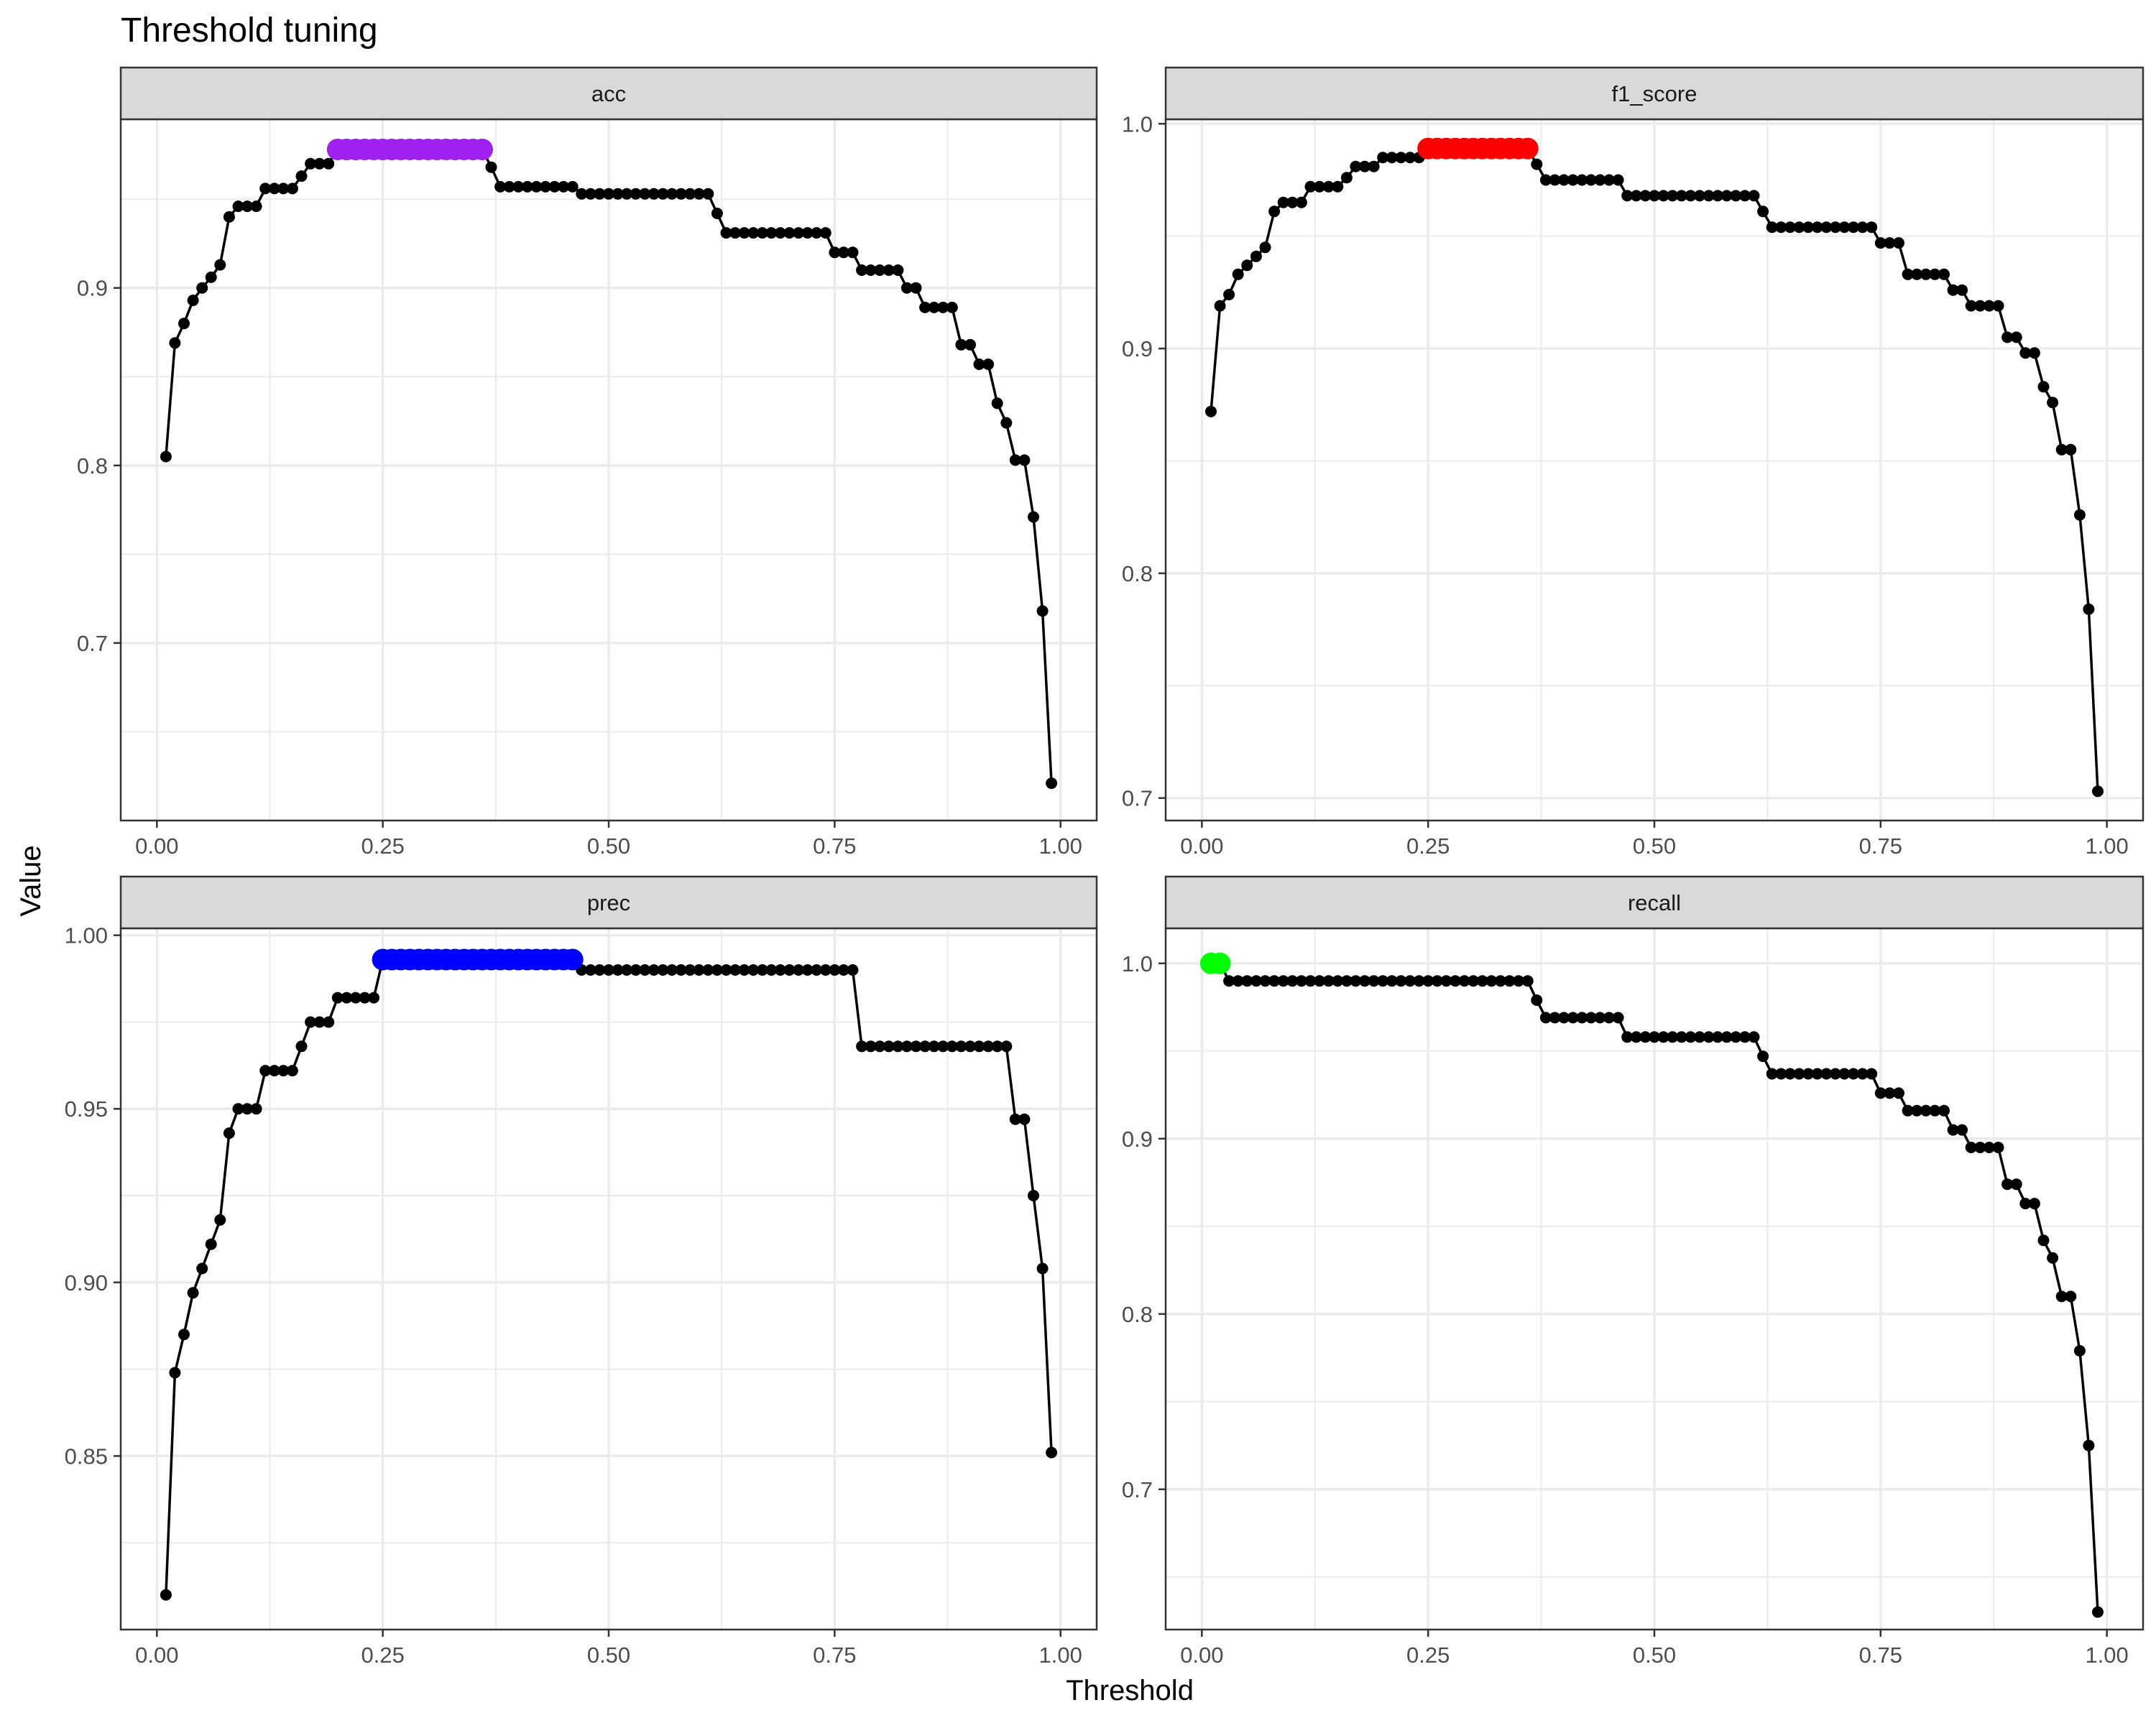 The image size is (2156, 1728). What do you see at coordinates (157, 846) in the screenshot?
I see `x-tick-label: 0.00` at bounding box center [157, 846].